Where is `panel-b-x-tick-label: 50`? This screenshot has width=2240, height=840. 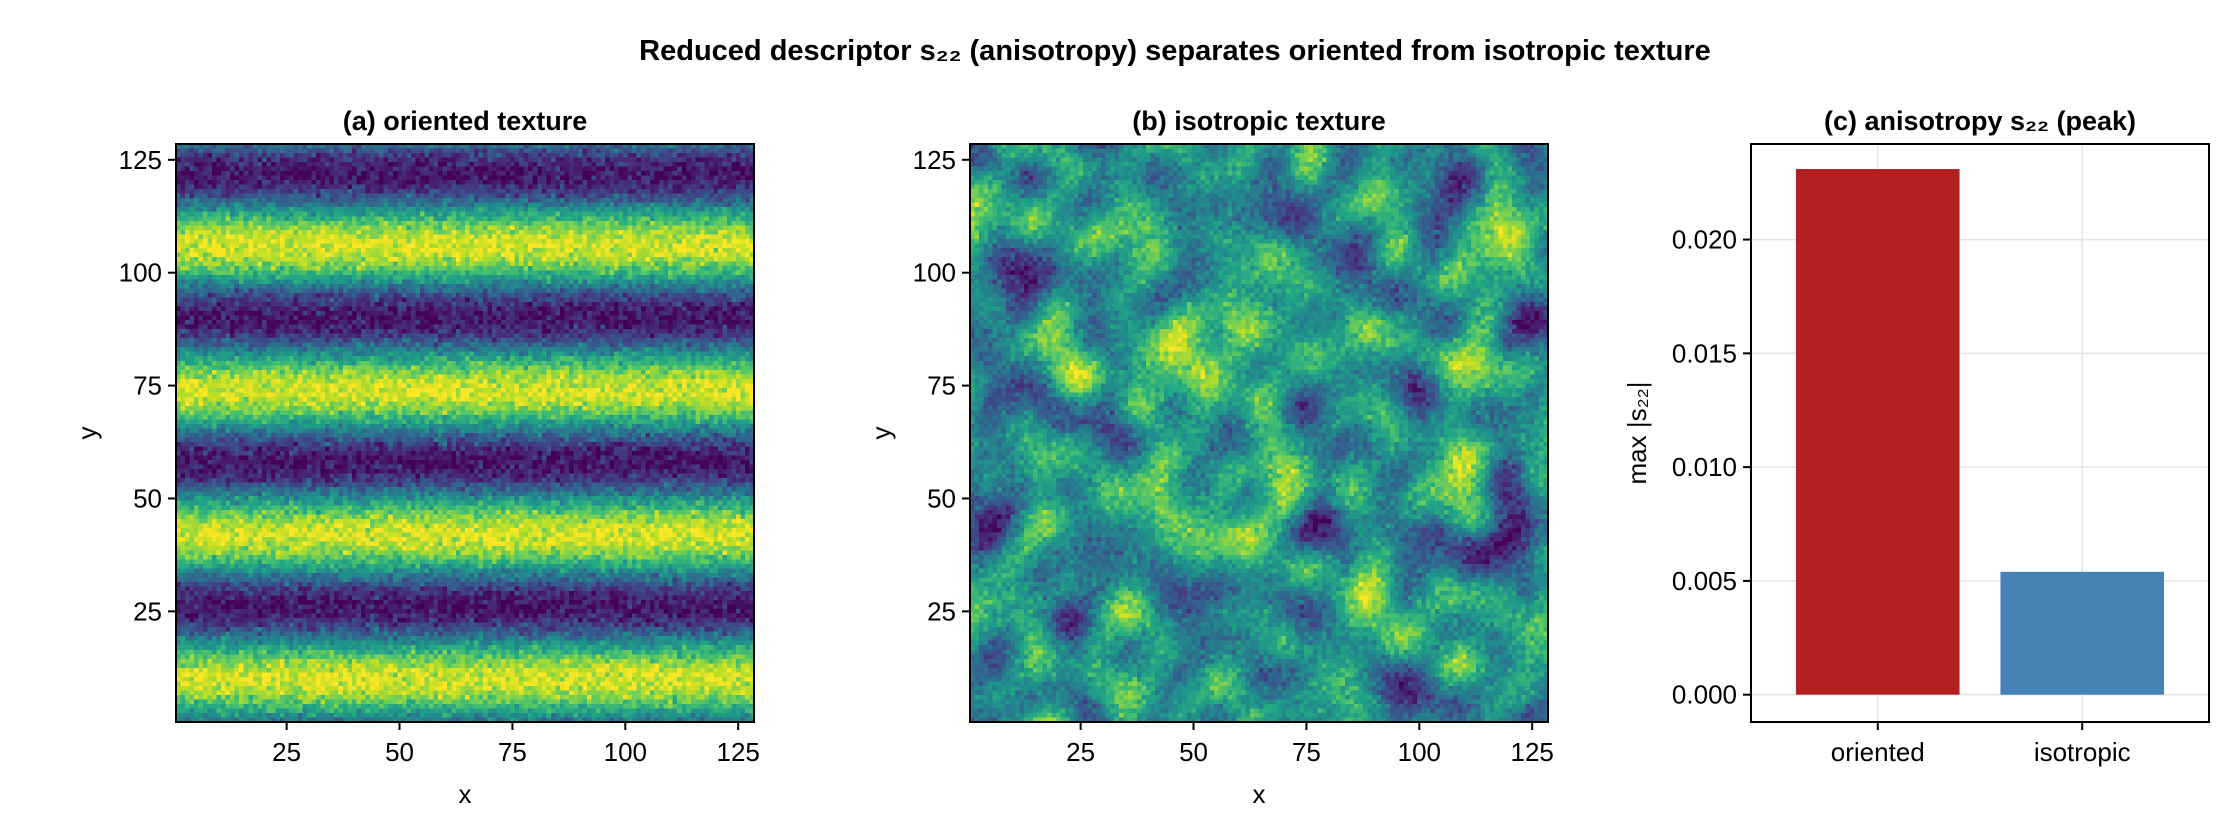 panel-b-x-tick-label: 50 is located at coordinates (1193, 752).